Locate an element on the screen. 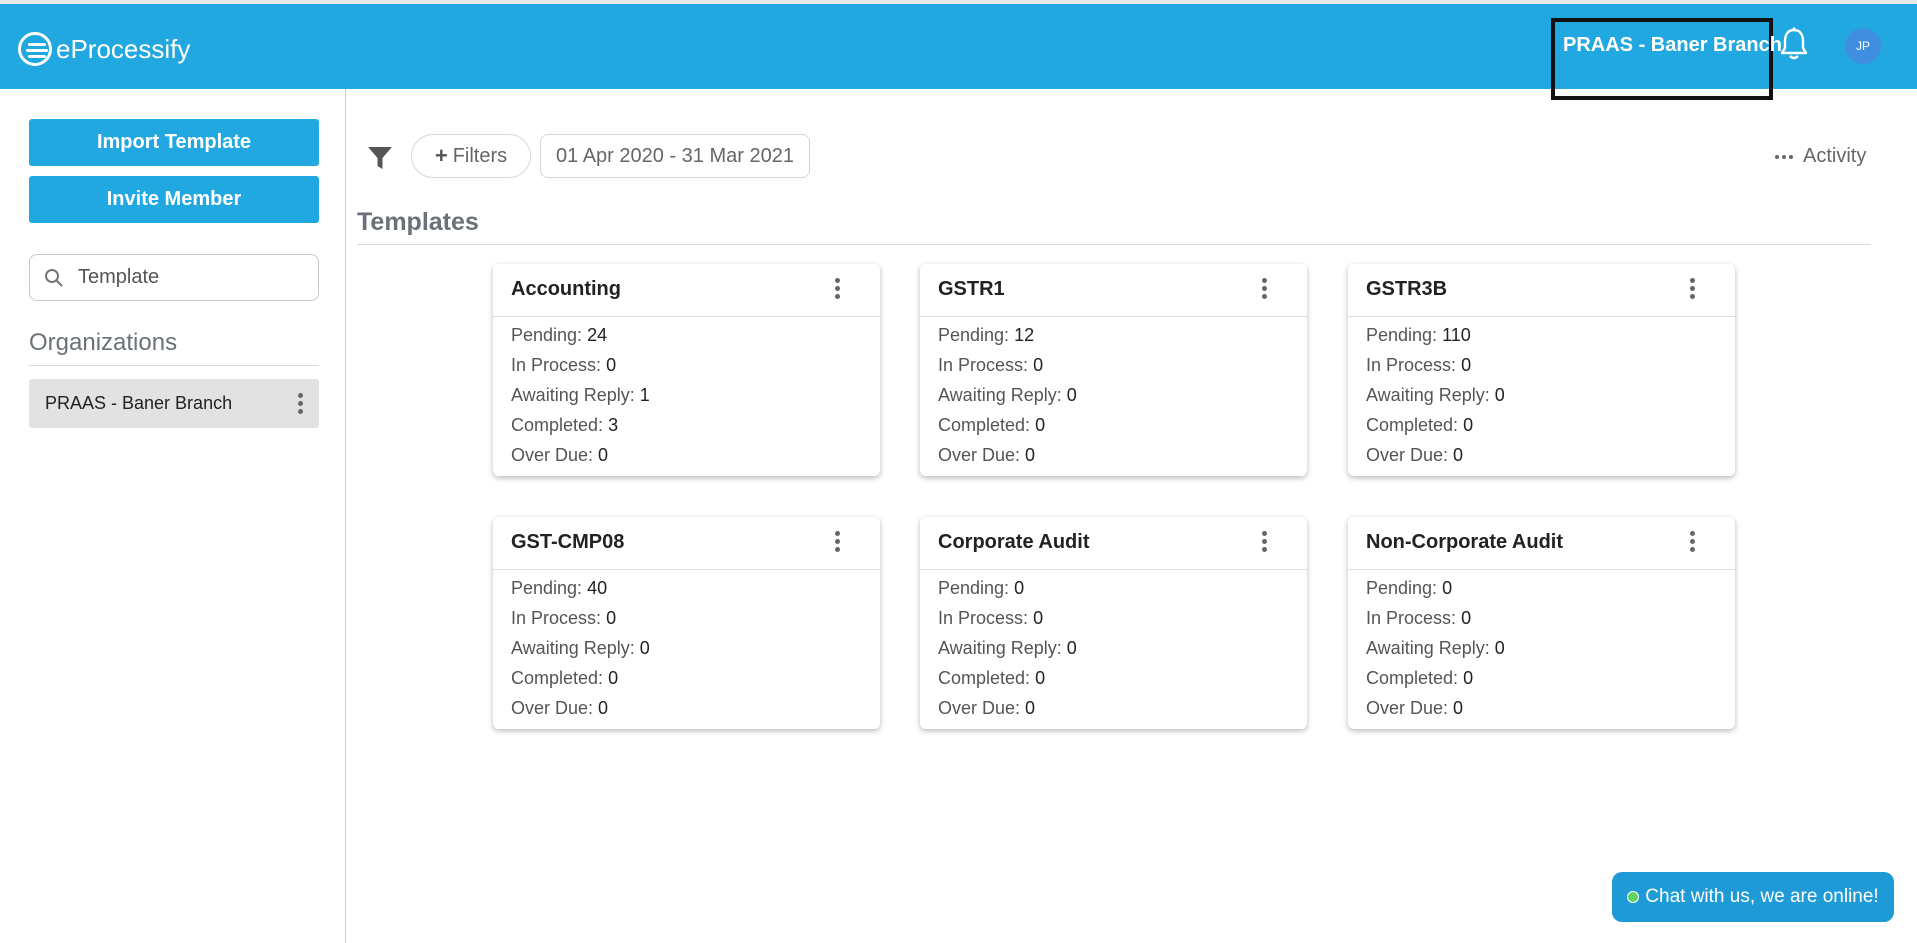  filter-icon is located at coordinates (380, 158).